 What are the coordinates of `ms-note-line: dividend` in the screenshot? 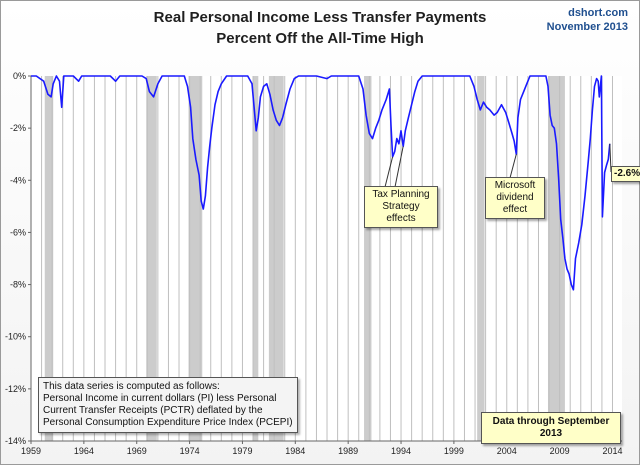 It's located at (515, 197).